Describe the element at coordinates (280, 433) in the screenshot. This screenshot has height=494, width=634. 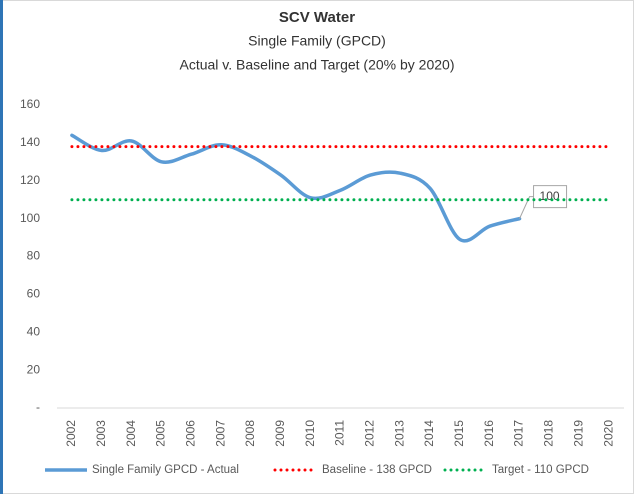
I see `x-tick-label: 2009` at that location.